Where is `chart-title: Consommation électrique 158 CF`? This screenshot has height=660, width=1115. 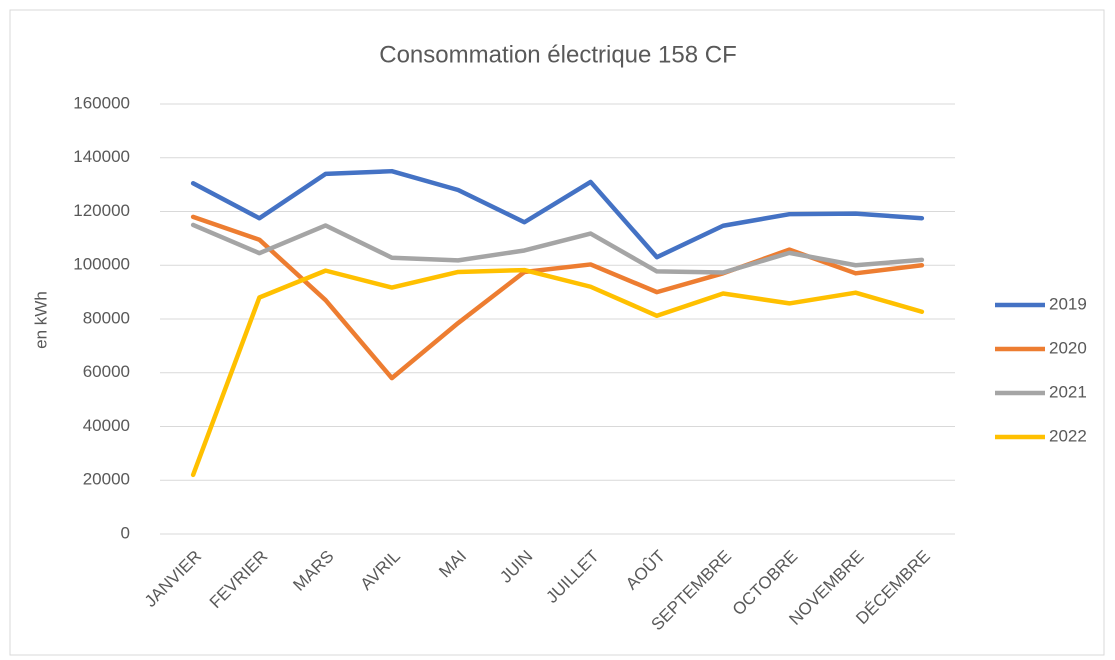 chart-title: Consommation électrique 158 CF is located at coordinates (558, 54).